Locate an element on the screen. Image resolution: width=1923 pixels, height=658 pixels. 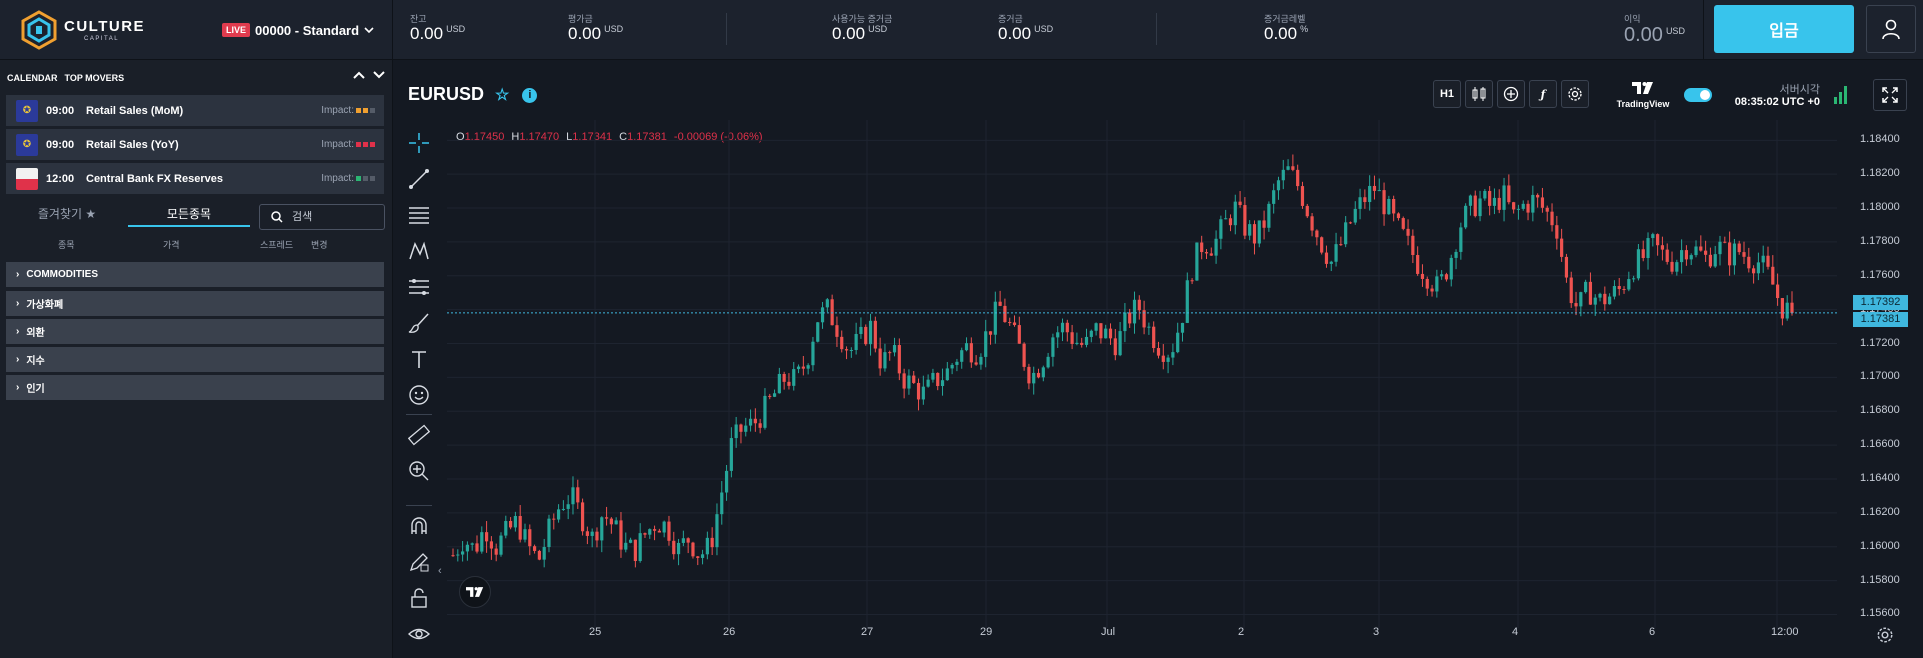
chart-type-button is located at coordinates (1479, 94).